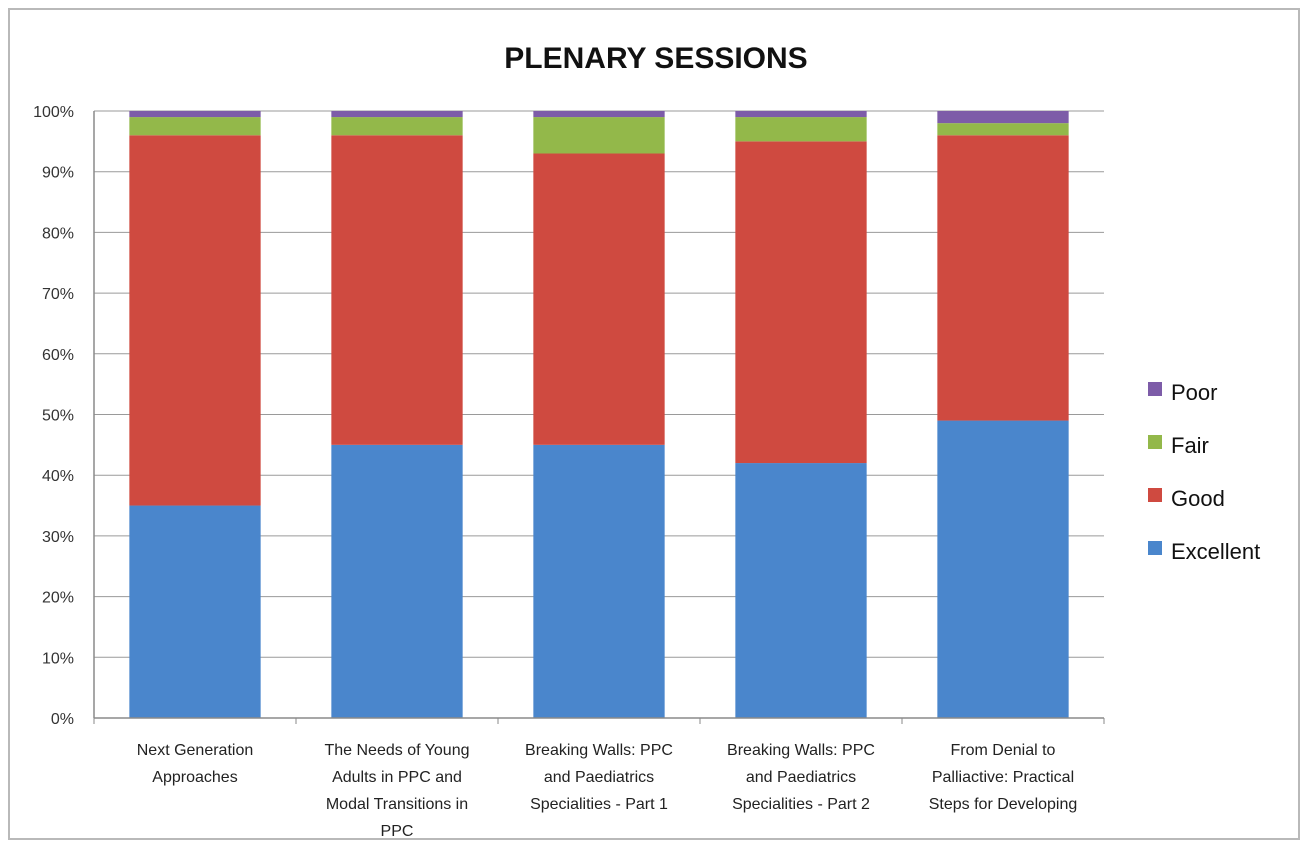 Image resolution: width=1310 pixels, height=850 pixels. What do you see at coordinates (58, 416) in the screenshot?
I see `y-tick-label: 50%` at bounding box center [58, 416].